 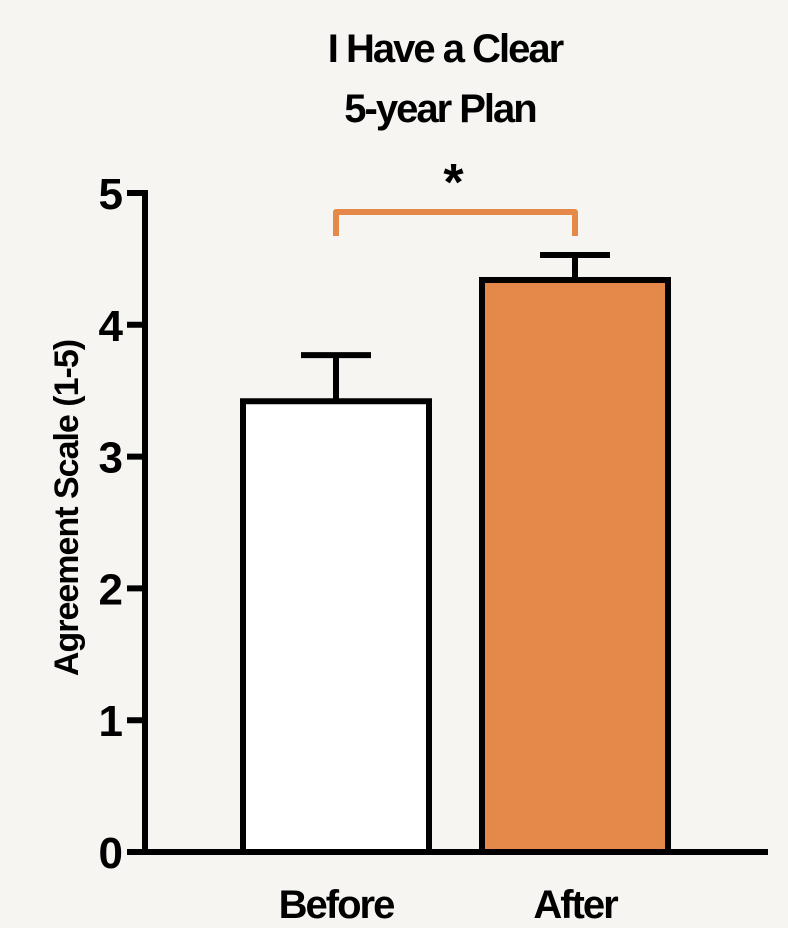 I want to click on y-tick-label-0: 0, so click(x=111, y=853).